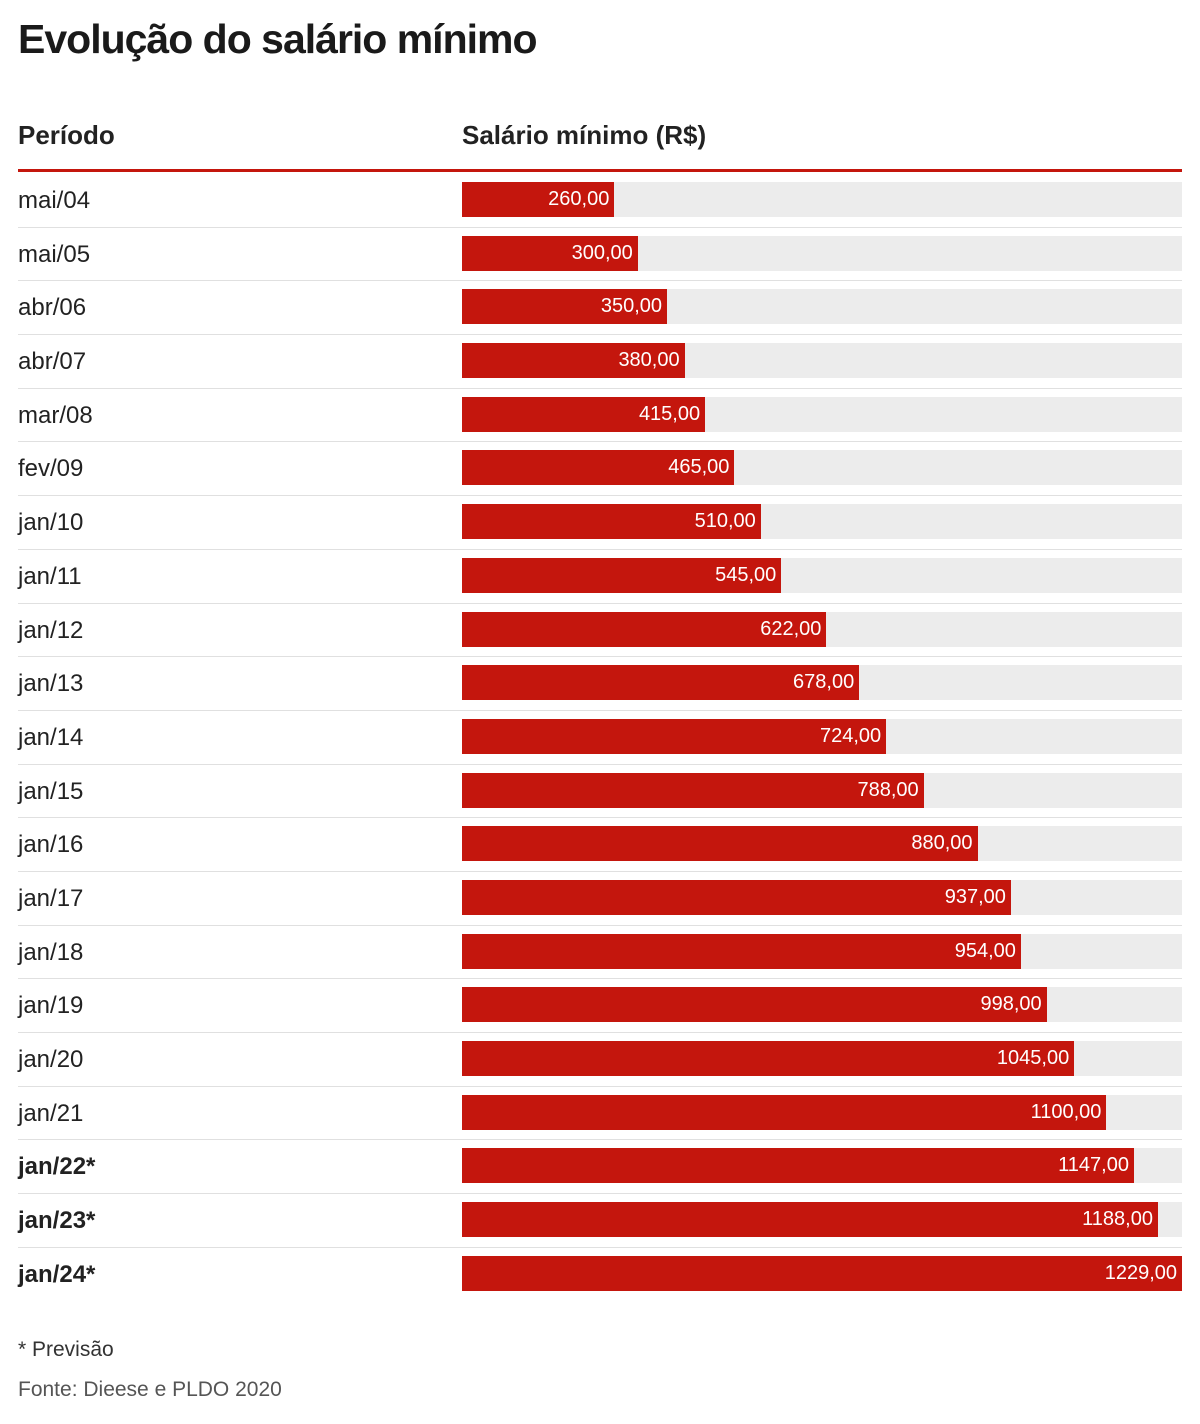  Describe the element at coordinates (150, 1389) in the screenshot. I see `source-note: Fonte: Dieese e PLDO 2020` at that location.